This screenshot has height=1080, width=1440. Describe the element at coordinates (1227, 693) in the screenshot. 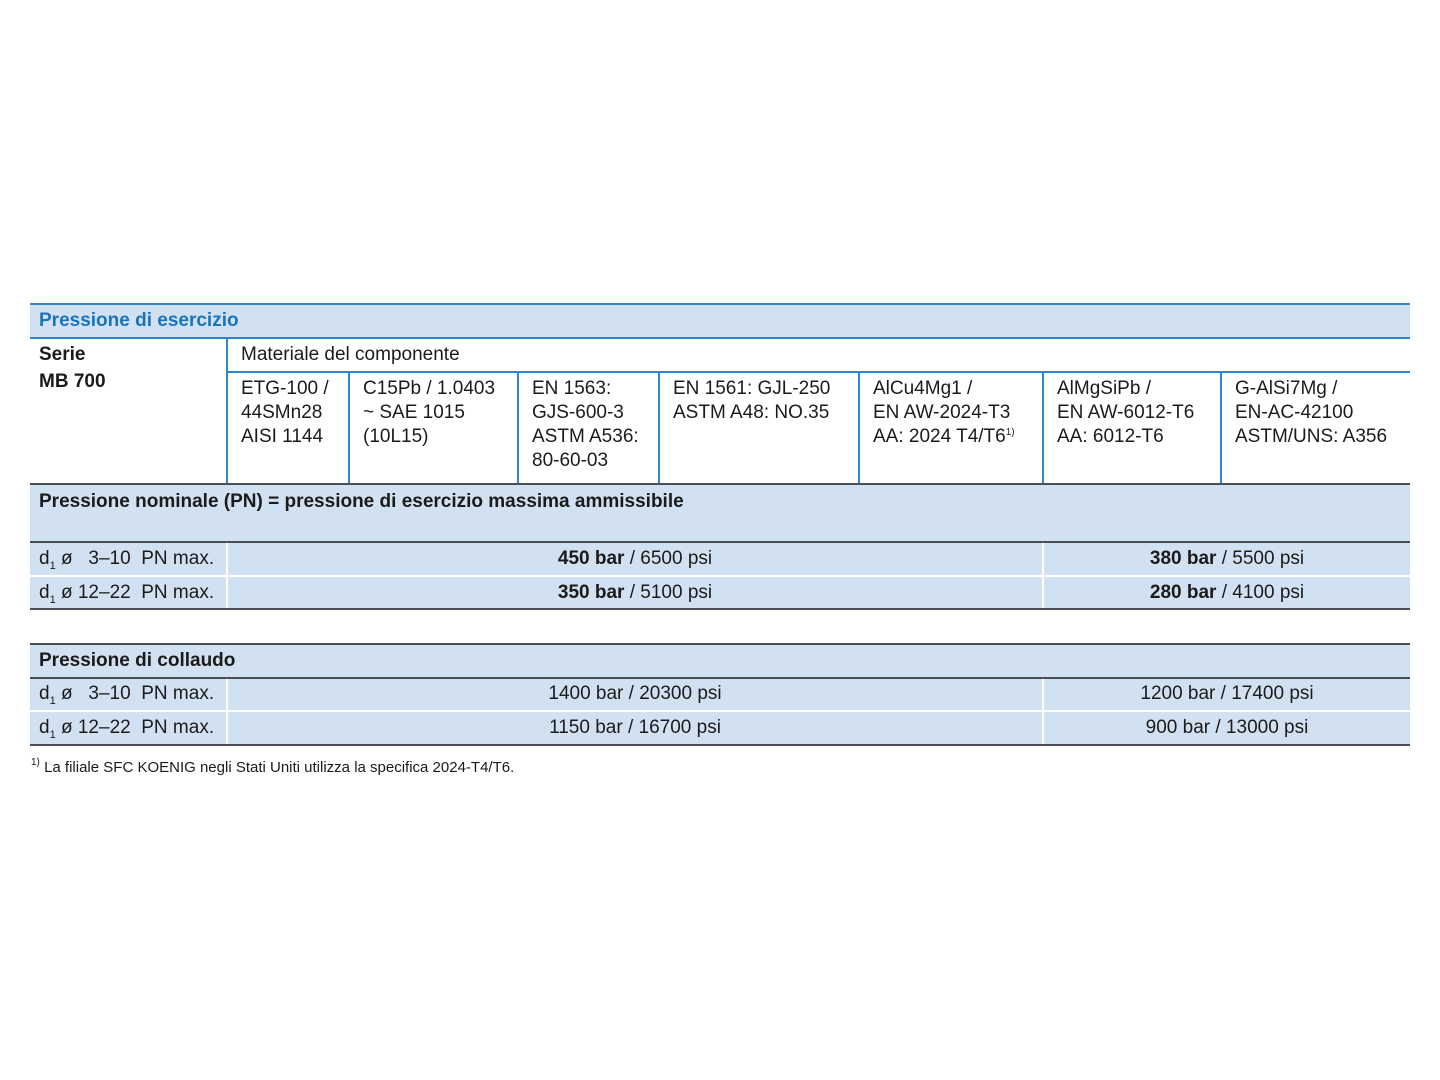

I see `test-value-aluminium: 1200 bar / 17400 psi` at that location.